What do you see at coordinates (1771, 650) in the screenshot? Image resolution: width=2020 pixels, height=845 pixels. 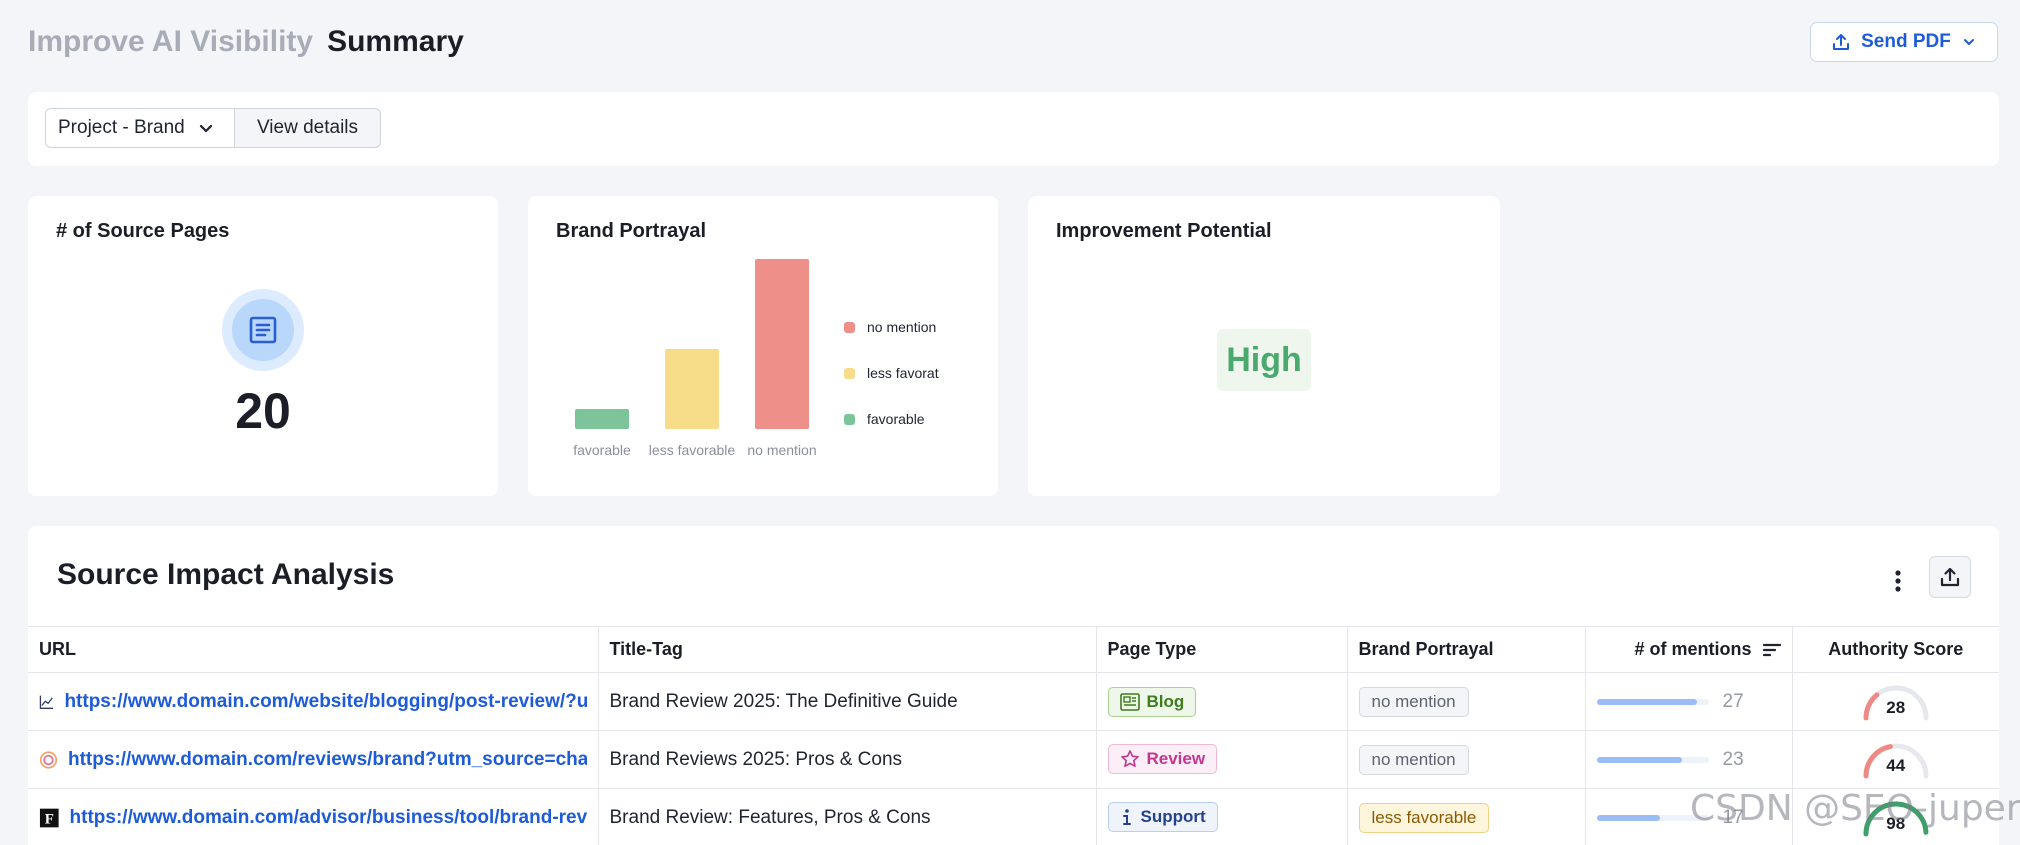 I see `sort-icon` at bounding box center [1771, 650].